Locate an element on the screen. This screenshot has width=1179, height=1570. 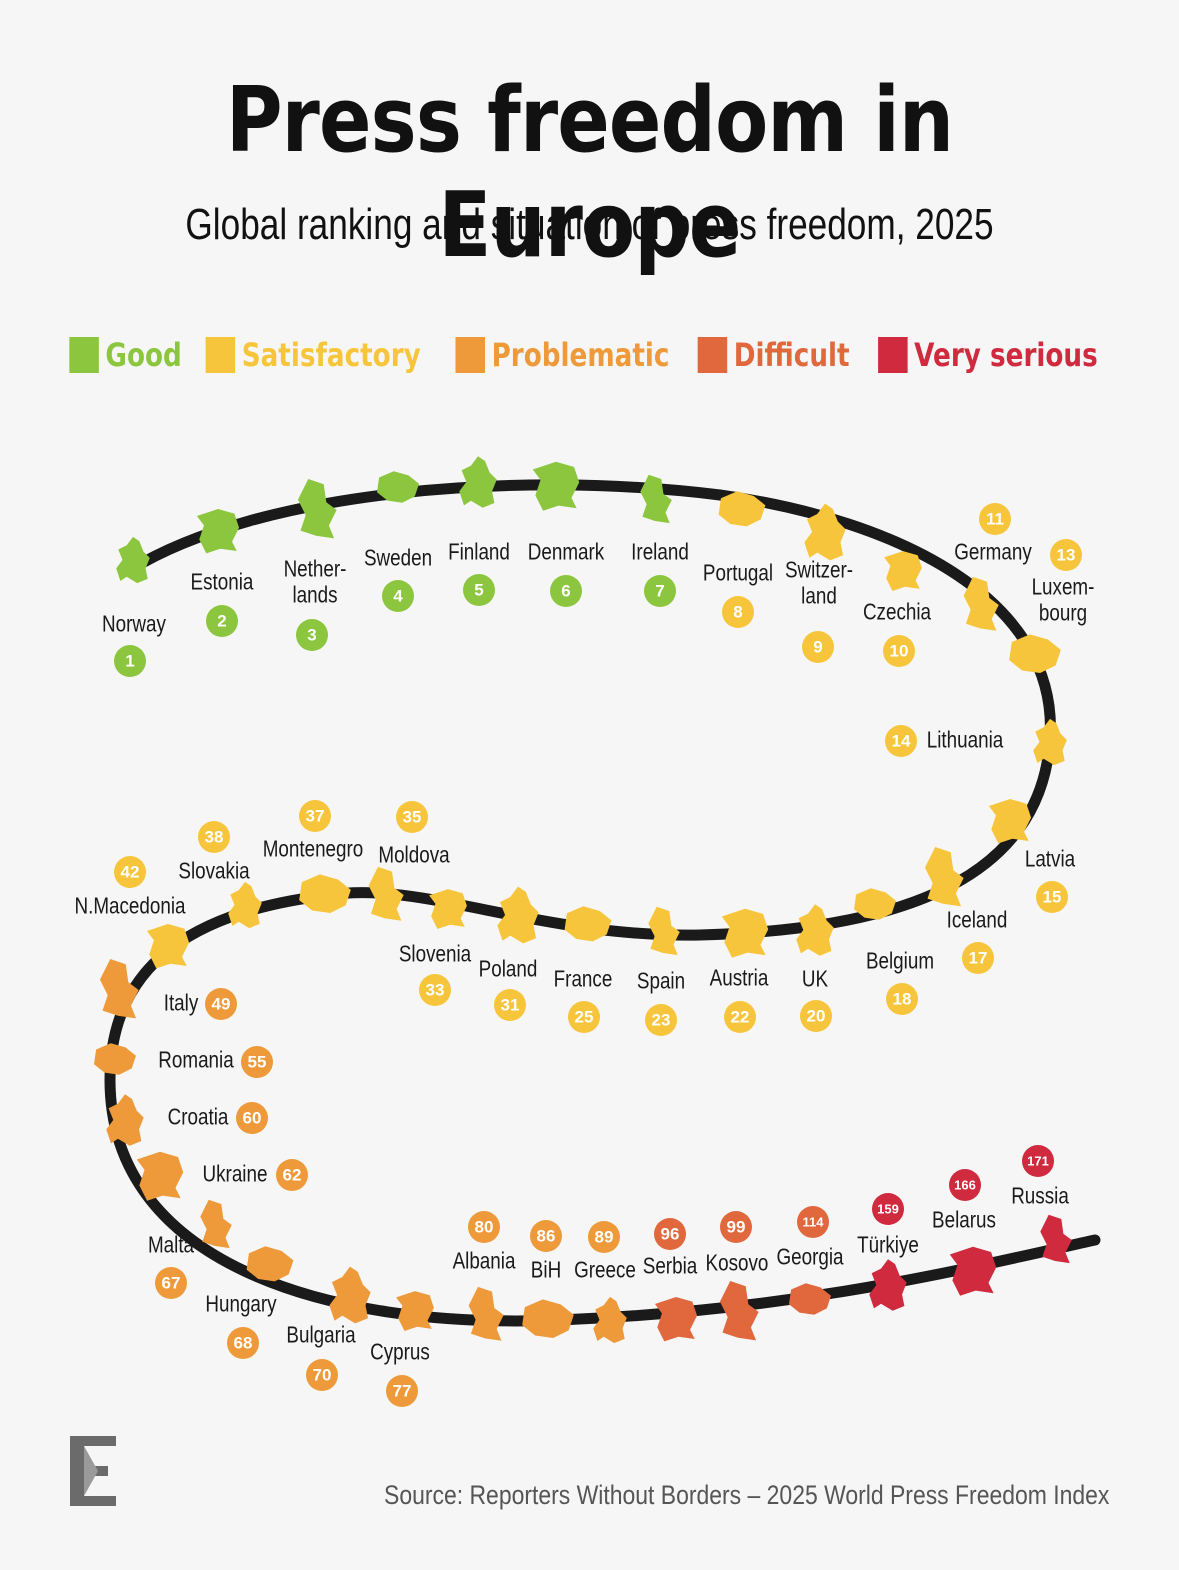
rank-badge-circle-kosovo is located at coordinates (736, 1227).